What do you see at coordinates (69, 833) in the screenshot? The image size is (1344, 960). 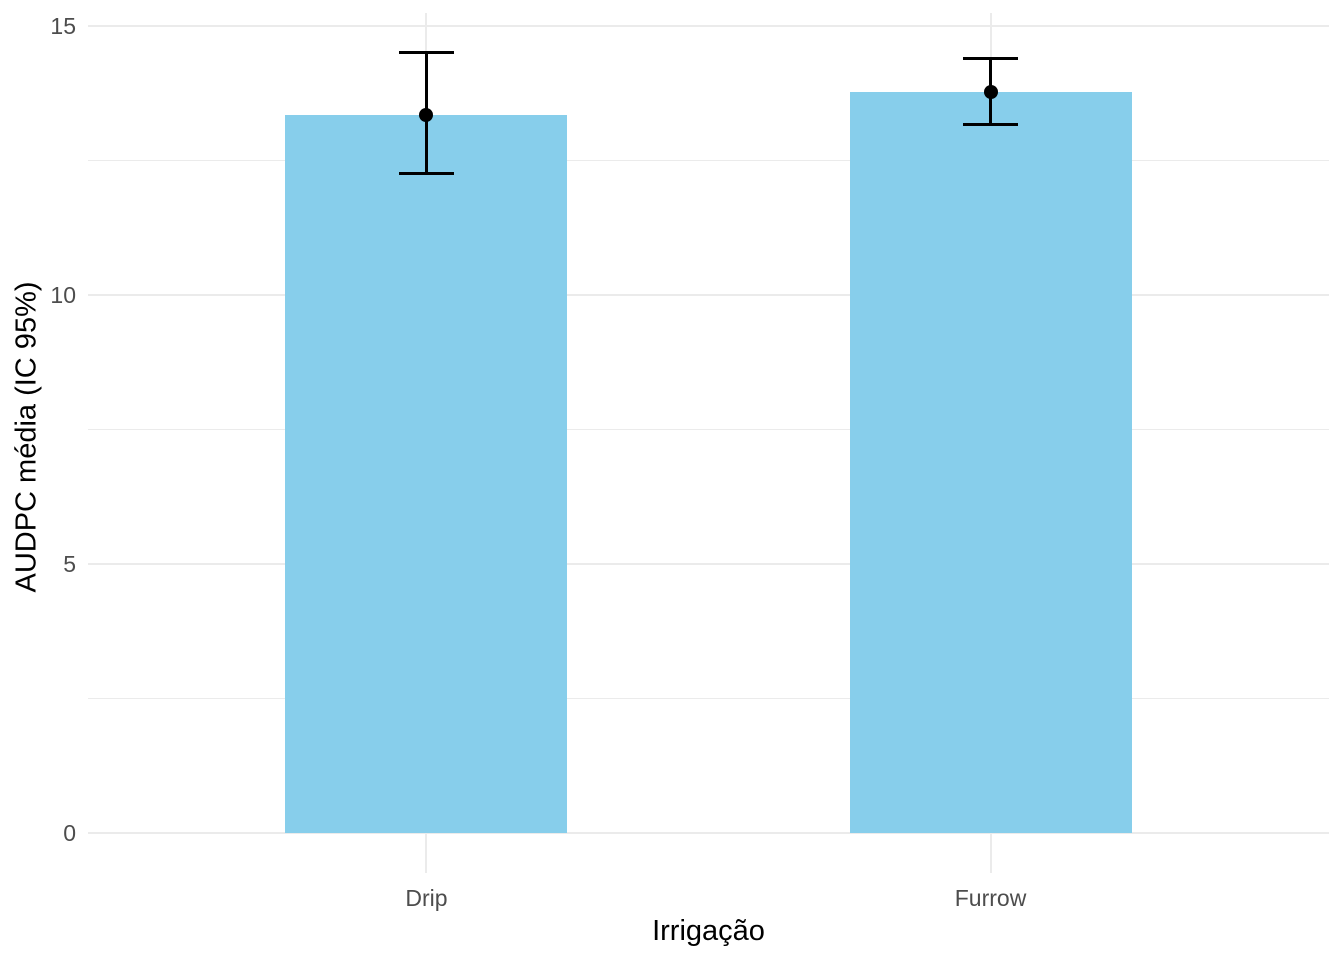 I see `y-tick-label: 0` at bounding box center [69, 833].